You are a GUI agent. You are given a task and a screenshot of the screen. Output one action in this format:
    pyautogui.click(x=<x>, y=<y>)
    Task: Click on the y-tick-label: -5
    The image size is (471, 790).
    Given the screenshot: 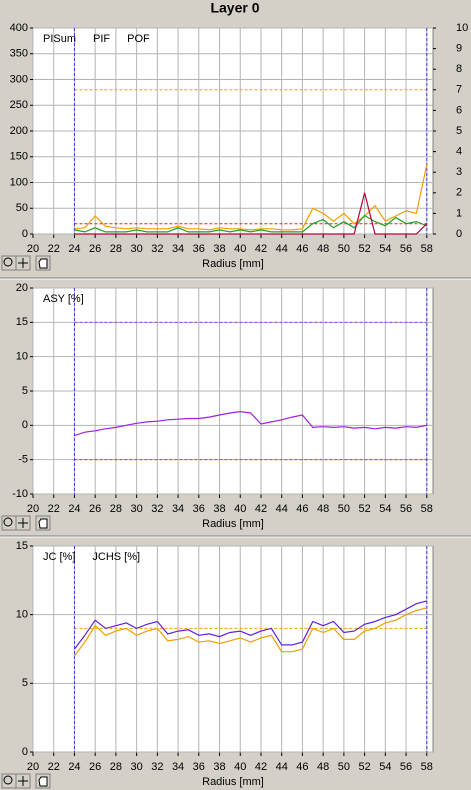 What is the action you would take?
    pyautogui.click(x=23, y=460)
    